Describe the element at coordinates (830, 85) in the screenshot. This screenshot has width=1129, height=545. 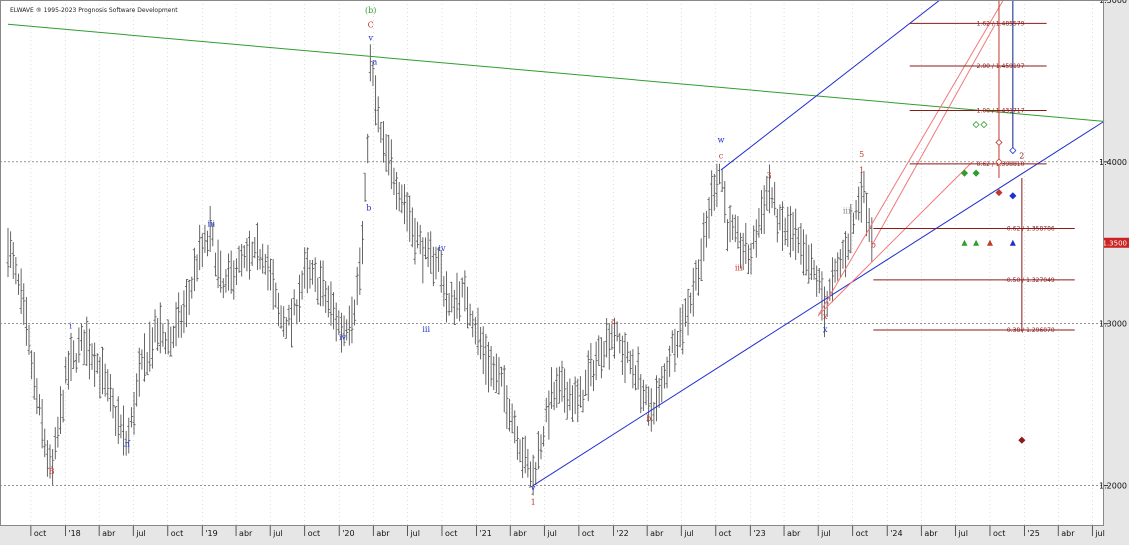
I see `upper-channel-line` at that location.